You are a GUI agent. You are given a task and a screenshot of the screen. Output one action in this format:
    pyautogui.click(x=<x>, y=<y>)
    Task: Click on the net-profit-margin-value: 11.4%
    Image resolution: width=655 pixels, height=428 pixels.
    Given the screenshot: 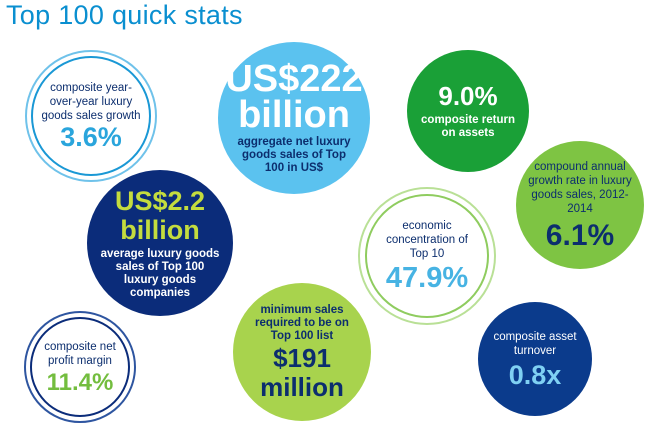 What is the action you would take?
    pyautogui.click(x=80, y=382)
    